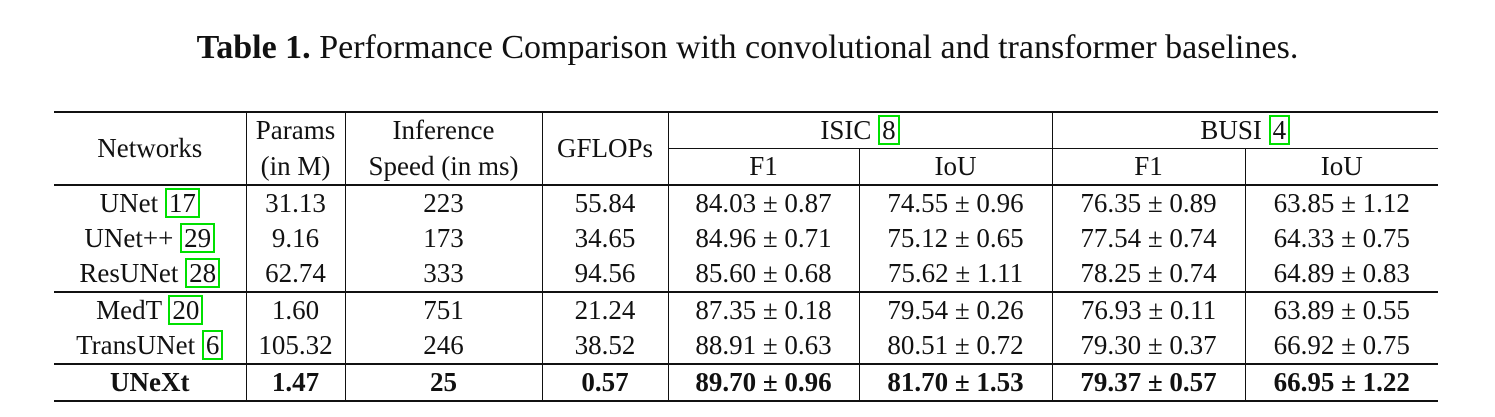  Describe the element at coordinates (604, 274) in the screenshot. I see `cell-gflops: 94.56` at that location.